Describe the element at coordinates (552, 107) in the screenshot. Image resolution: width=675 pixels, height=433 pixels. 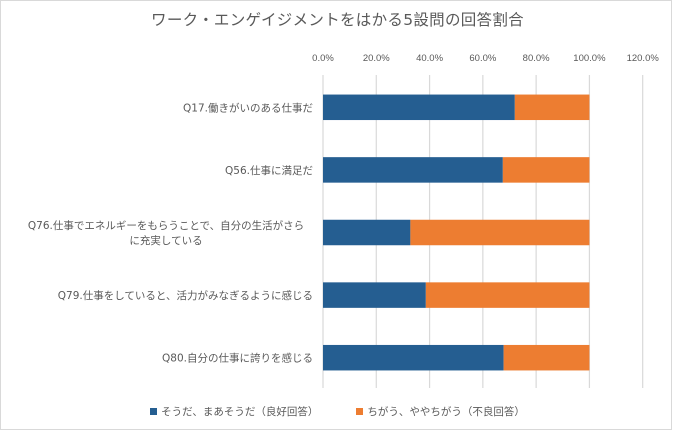
I see `bar-bad-q0` at that location.